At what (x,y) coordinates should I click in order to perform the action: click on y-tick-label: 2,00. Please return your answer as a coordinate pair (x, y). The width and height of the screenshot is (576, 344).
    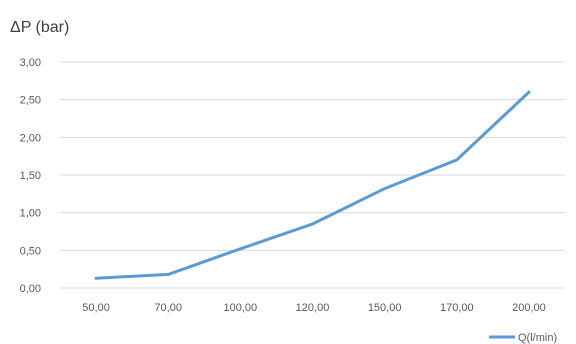
    Looking at the image, I should click on (30, 138).